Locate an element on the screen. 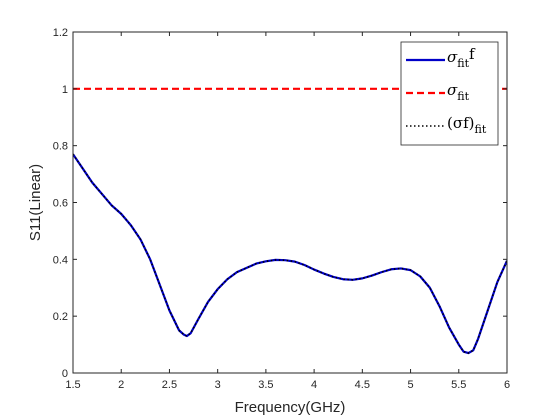  y-tick-label: 0 is located at coordinates (65, 374).